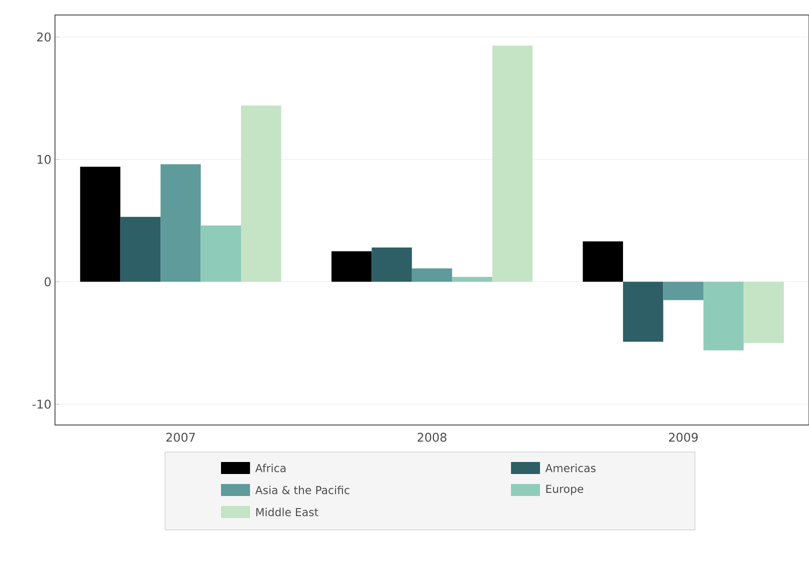 The width and height of the screenshot is (809, 584). I want to click on y-tick-label: -10, so click(41, 404).